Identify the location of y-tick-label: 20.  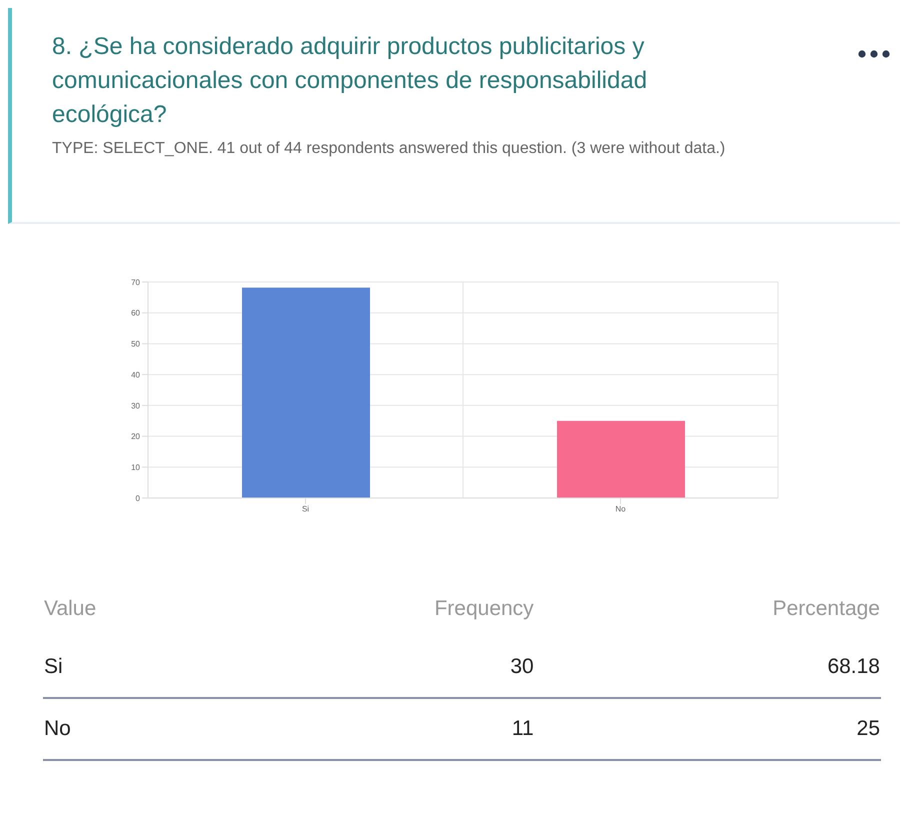
(136, 437).